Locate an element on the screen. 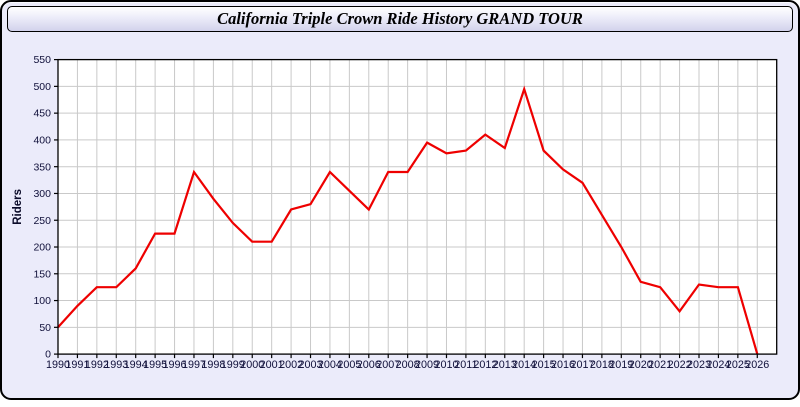  svg-text: 2005 is located at coordinates (349, 365).